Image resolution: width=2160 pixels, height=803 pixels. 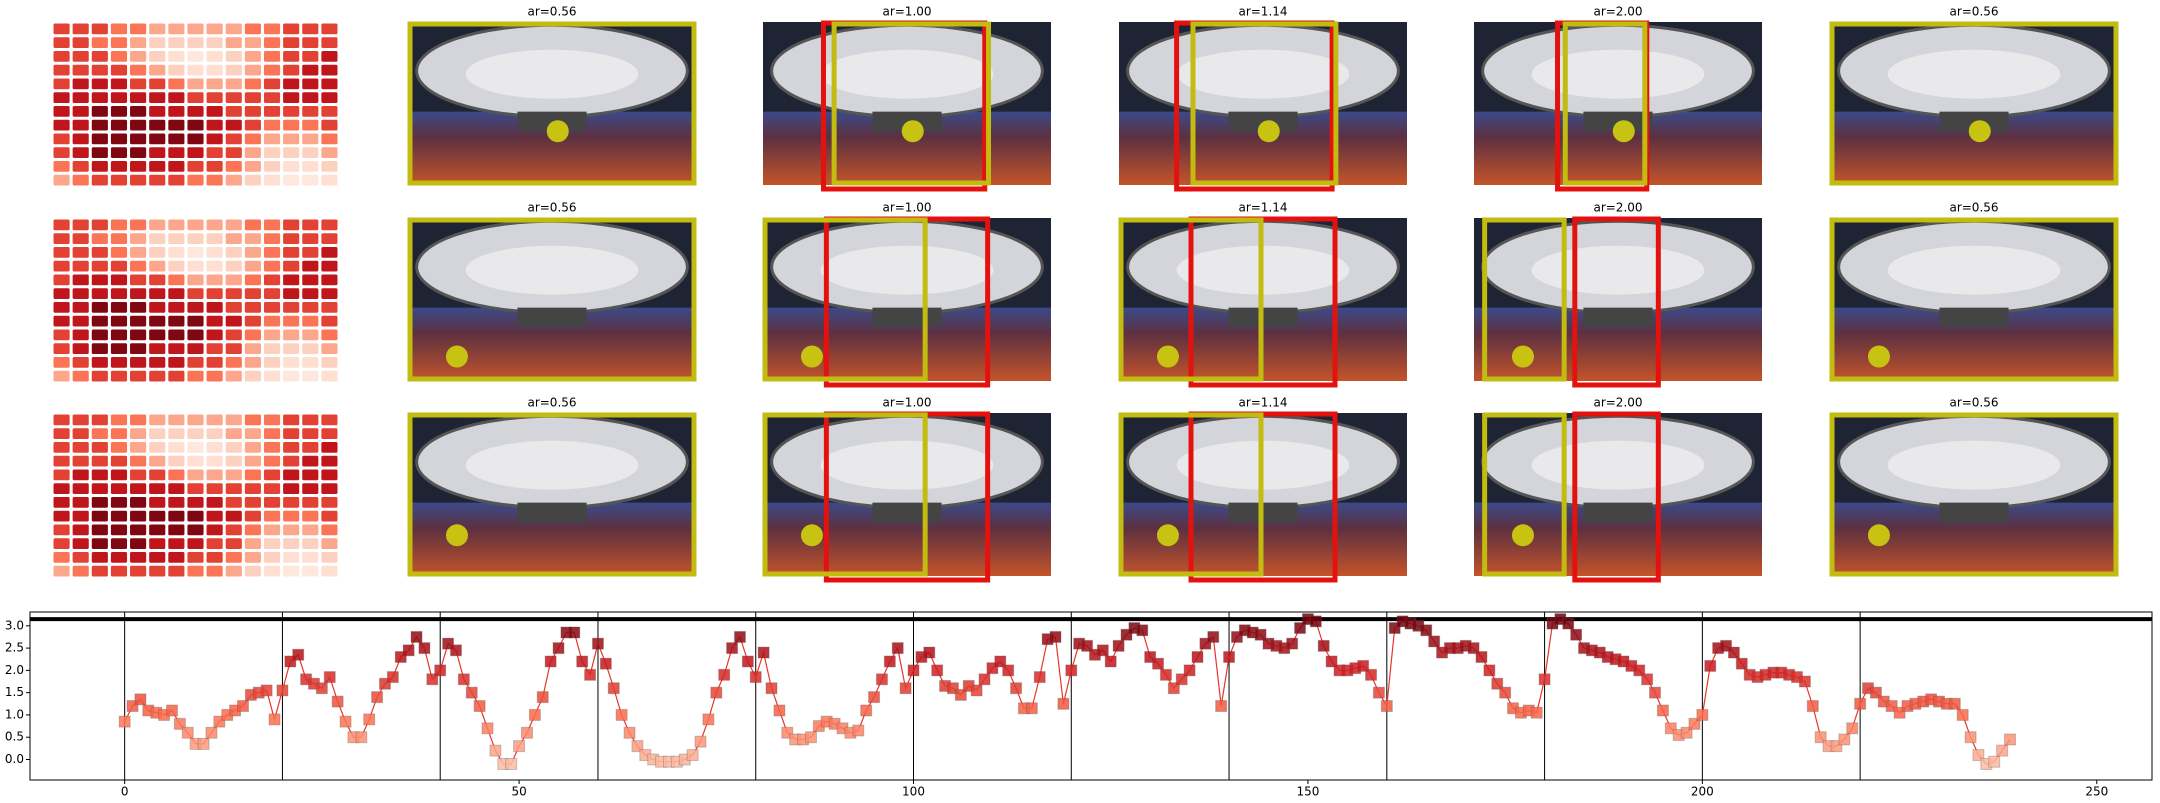 What do you see at coordinates (14, 737) in the screenshot?
I see `y-tick-label: 0.5` at bounding box center [14, 737].